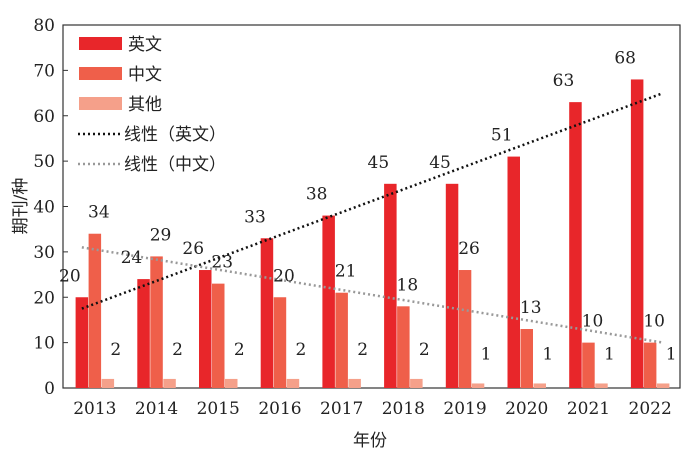  I want to click on data-label: 24, so click(132, 258).